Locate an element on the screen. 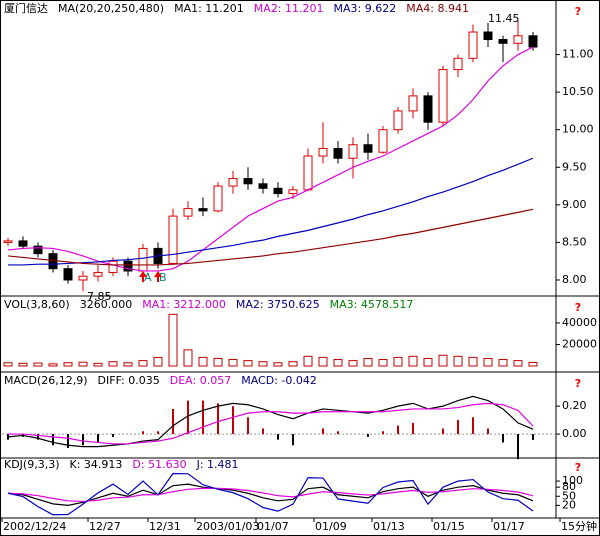 This screenshot has width=600, height=536. y-tick-label: 0.00 is located at coordinates (574, 433).